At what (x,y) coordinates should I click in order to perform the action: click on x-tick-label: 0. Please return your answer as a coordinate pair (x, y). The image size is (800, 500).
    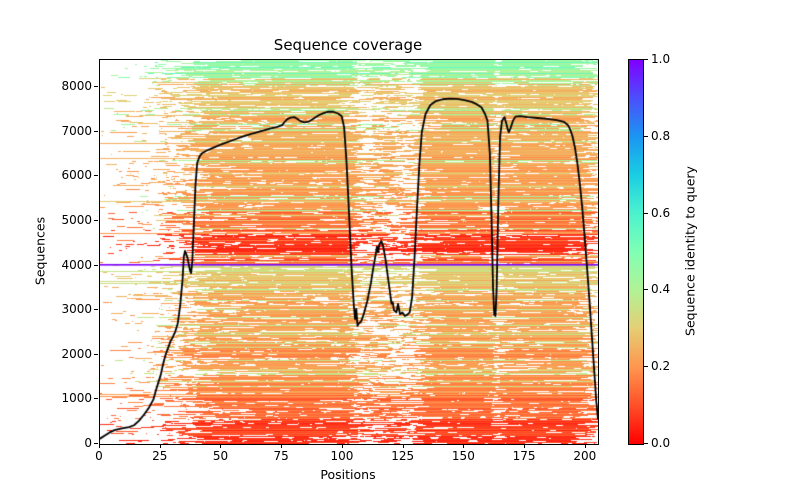
    Looking at the image, I should click on (99, 456).